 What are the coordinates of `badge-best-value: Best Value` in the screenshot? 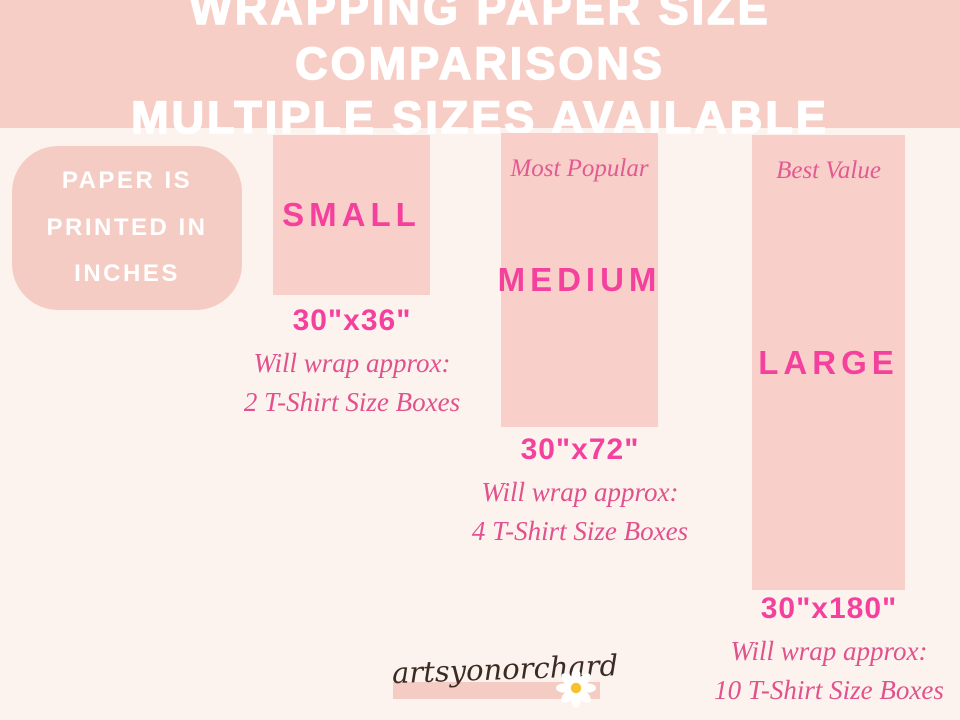 It's located at (828, 170).